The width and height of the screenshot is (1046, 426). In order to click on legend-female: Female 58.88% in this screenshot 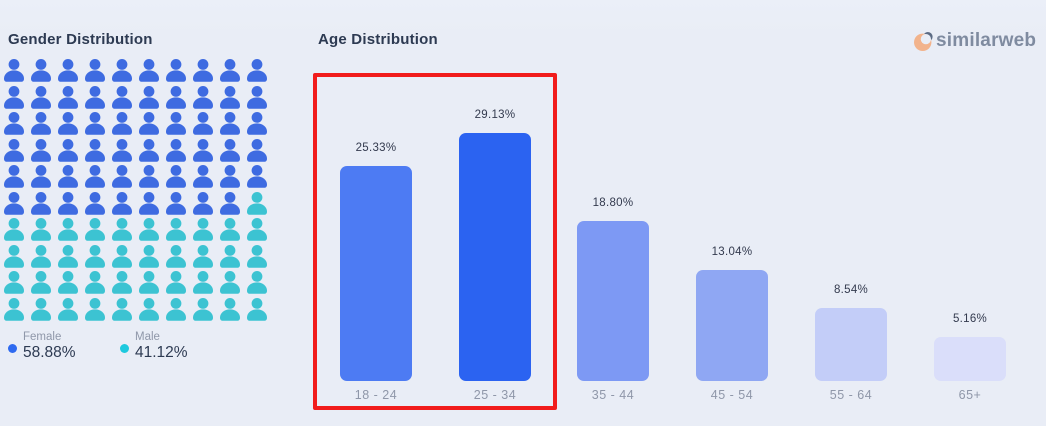, I will do `click(42, 346)`.